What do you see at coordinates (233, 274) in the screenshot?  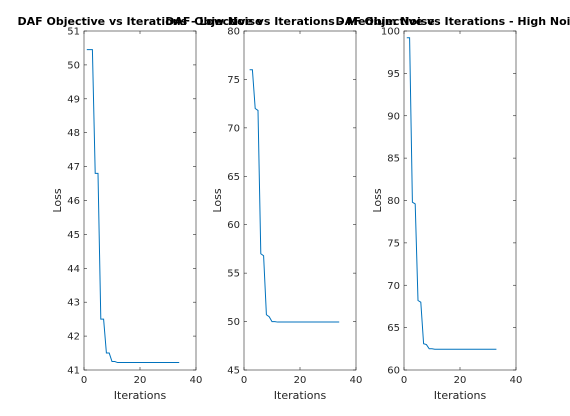 I see `y-tick-label: 55` at bounding box center [233, 274].